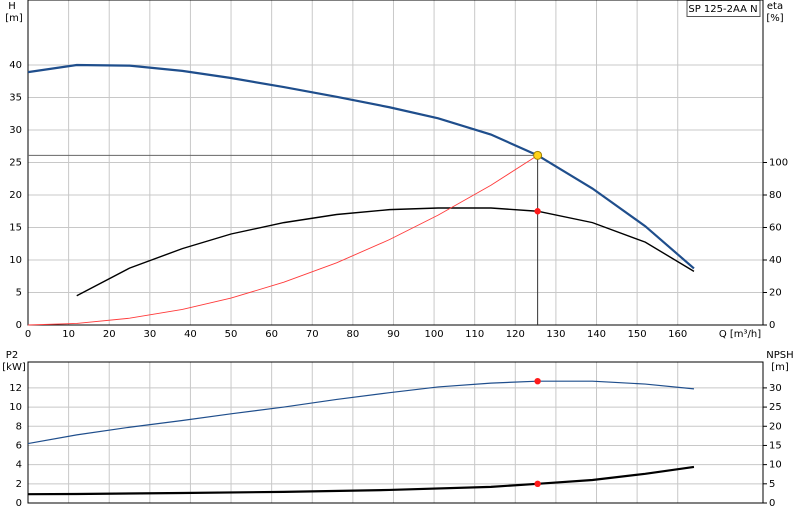 This screenshot has height=520, width=800. I want to click on y2-tick-label: 40, so click(775, 260).